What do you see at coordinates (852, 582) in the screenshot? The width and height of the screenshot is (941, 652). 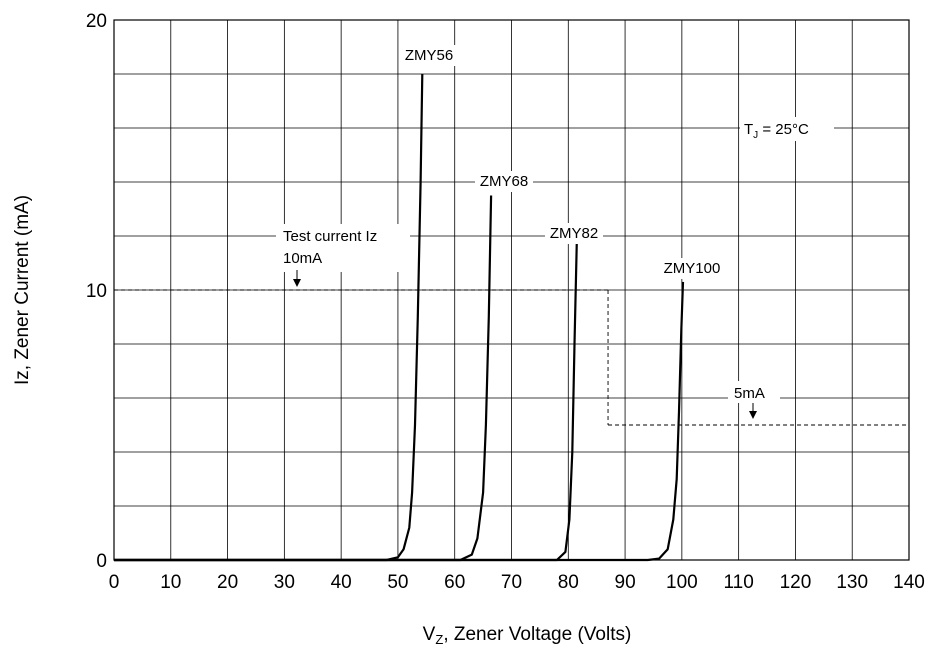 I see `x-tick-label: 130` at bounding box center [852, 582].